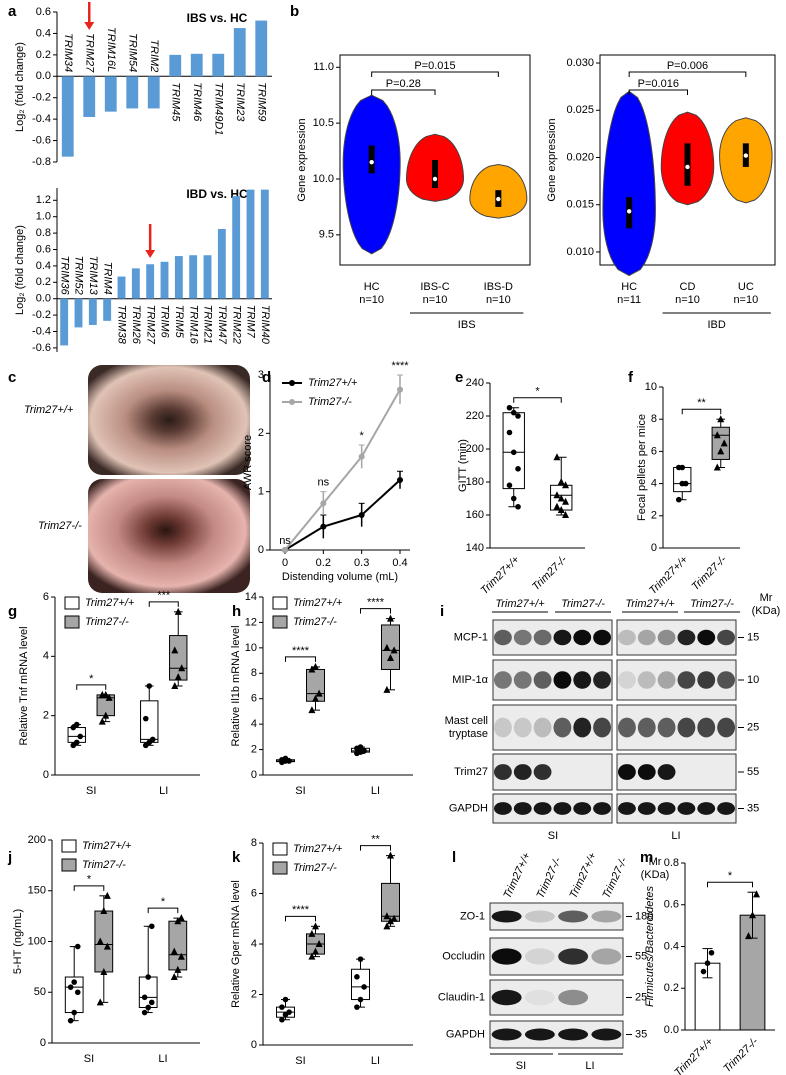 The width and height of the screenshot is (786, 1075). I want to click on row-label: MCP-1, so click(471, 637).